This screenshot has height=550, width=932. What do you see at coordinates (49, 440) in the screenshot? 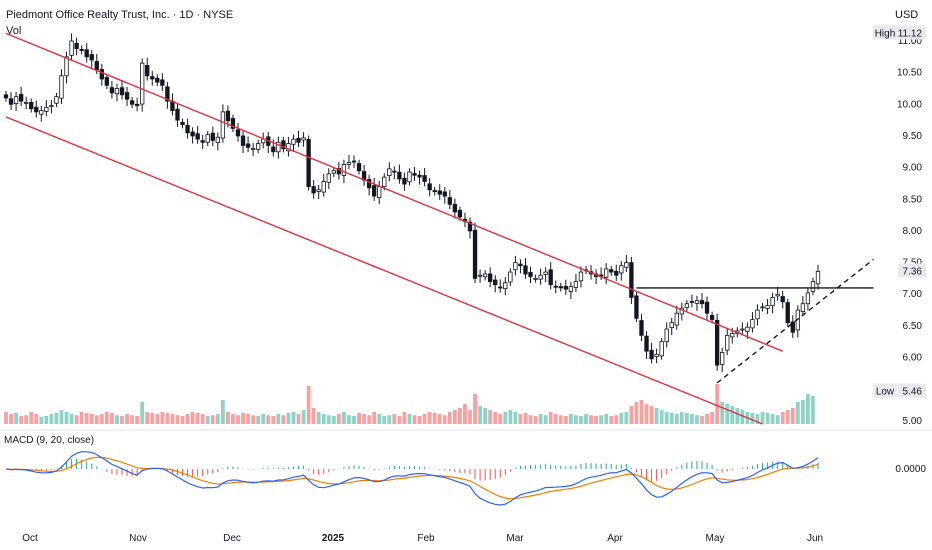
I see `macd-label: MACD (9, 20, close)` at bounding box center [49, 440].